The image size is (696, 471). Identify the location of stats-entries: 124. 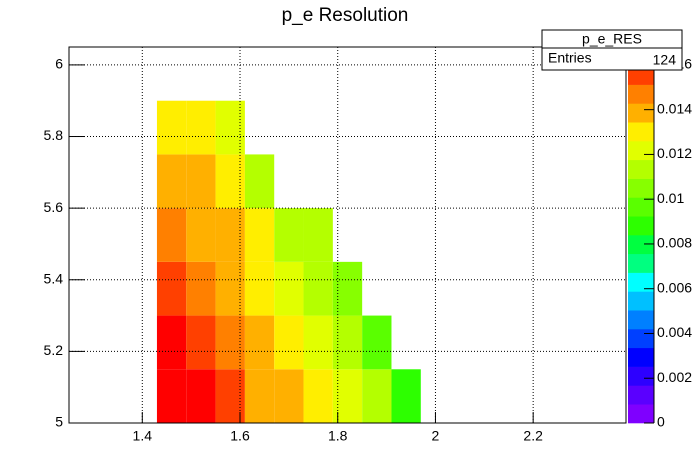
(665, 60).